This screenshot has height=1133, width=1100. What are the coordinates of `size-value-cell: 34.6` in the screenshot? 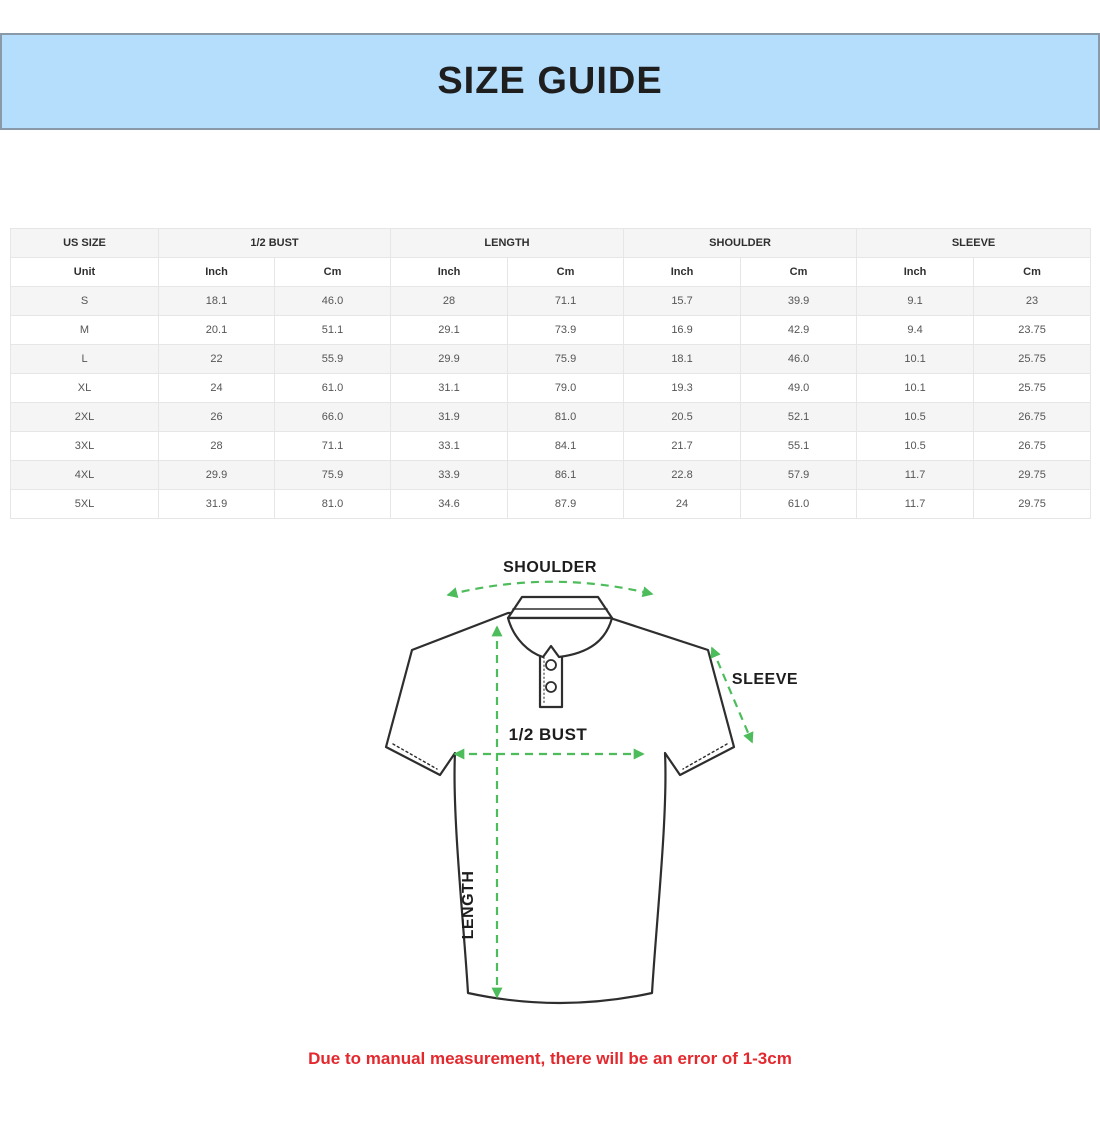 It's located at (449, 504).